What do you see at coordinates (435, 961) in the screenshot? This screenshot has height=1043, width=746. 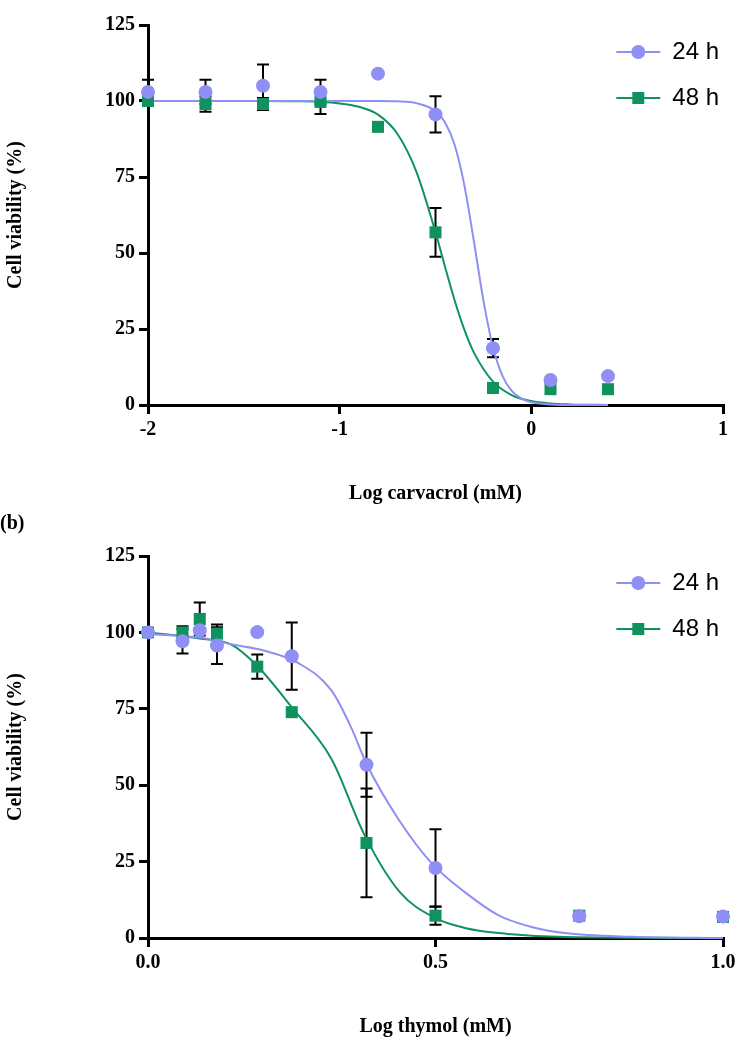 I see `x-tick-label: 0.5` at bounding box center [435, 961].